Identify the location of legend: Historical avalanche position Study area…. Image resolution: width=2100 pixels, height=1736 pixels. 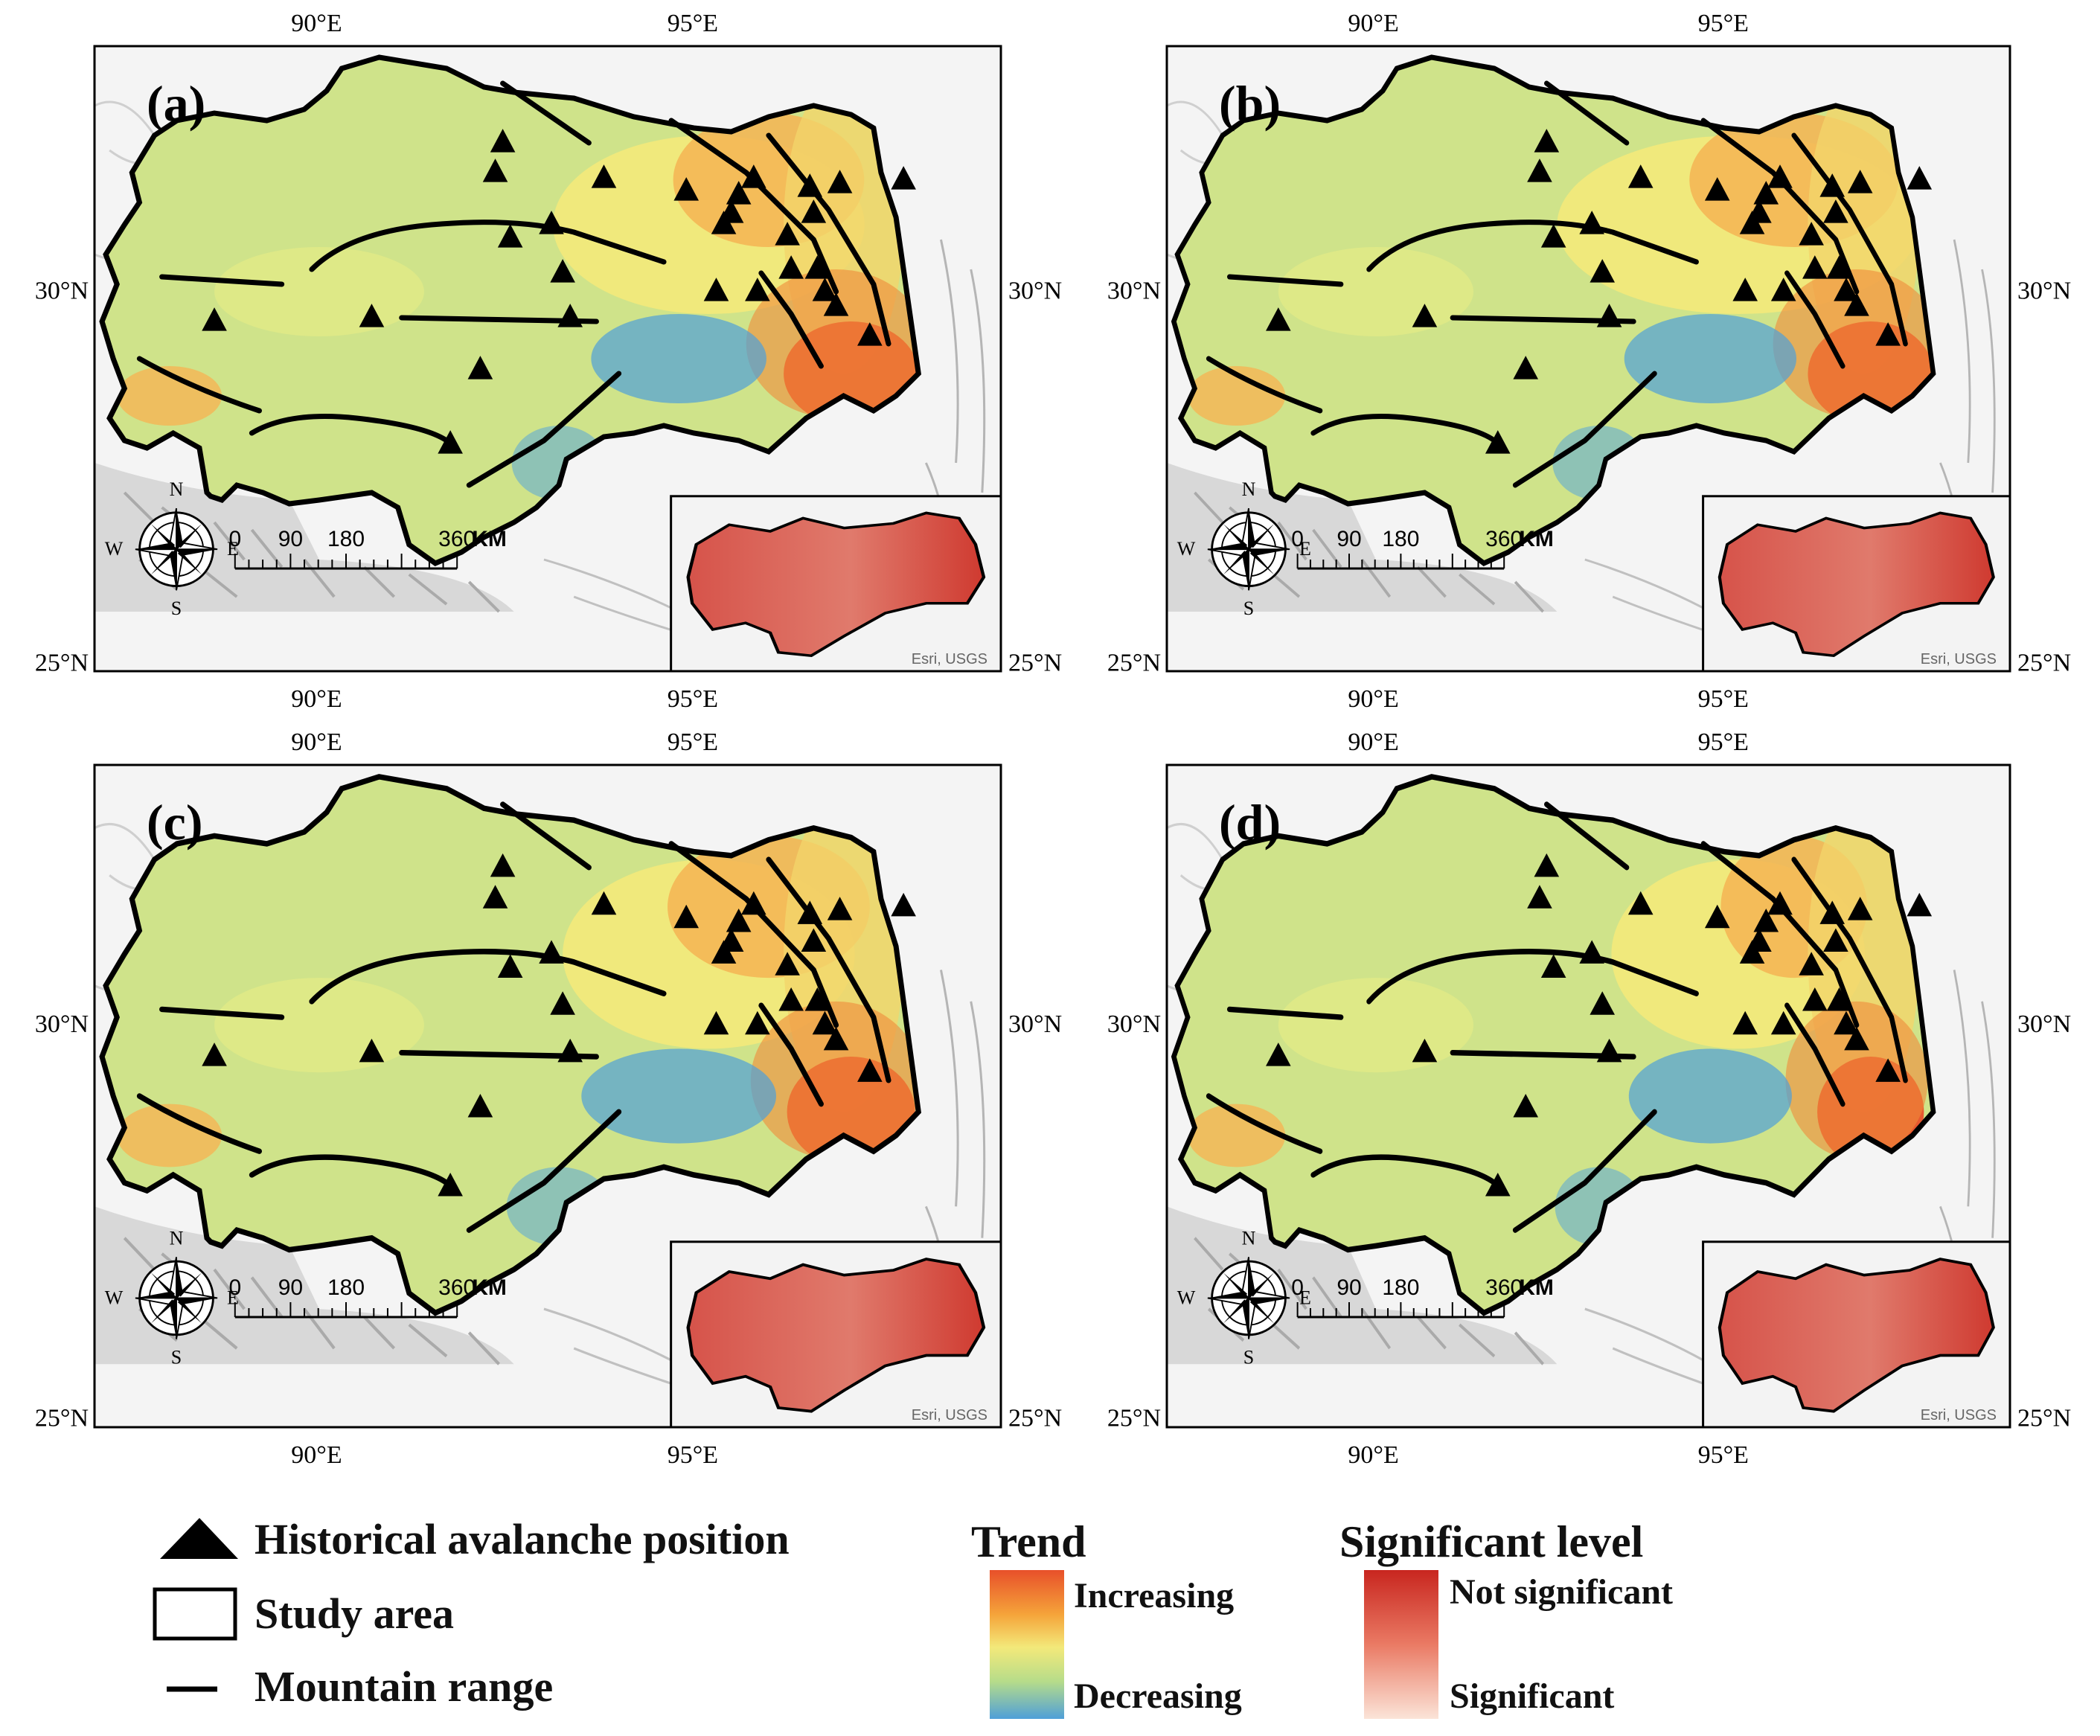
(913, 1617).